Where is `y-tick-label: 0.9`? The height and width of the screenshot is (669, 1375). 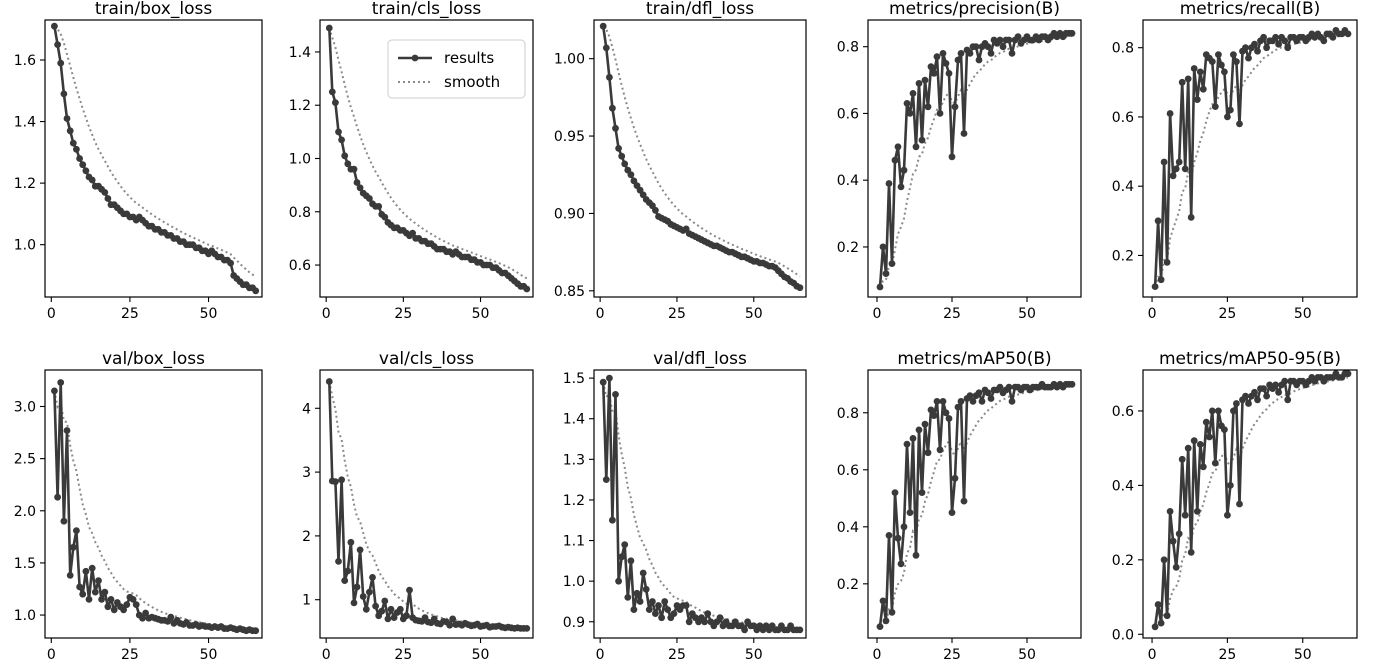 y-tick-label: 0.9 is located at coordinates (574, 623).